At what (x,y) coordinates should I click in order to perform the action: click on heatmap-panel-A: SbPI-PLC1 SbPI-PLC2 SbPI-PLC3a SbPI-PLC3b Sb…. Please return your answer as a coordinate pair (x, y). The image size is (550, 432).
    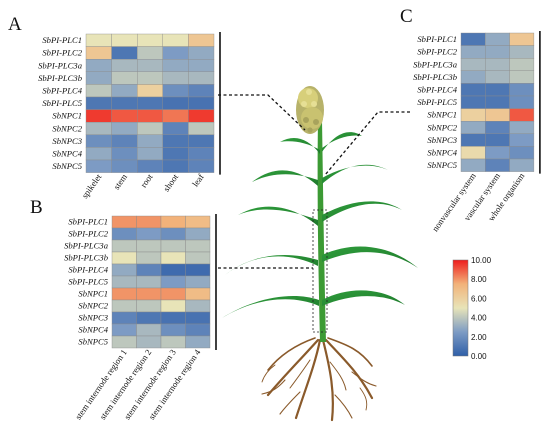
    Looking at the image, I should click on (129, 116).